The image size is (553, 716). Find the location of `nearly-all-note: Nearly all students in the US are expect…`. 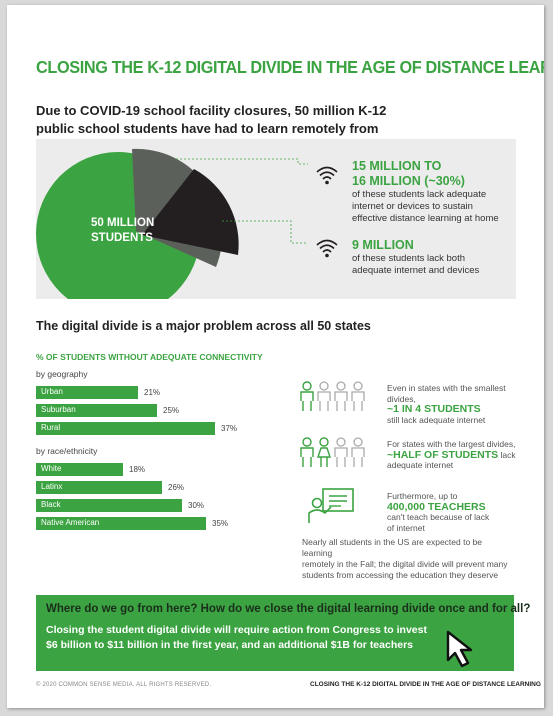

nearly-all-note: Nearly all students in the US are expect… is located at coordinates (407, 559).